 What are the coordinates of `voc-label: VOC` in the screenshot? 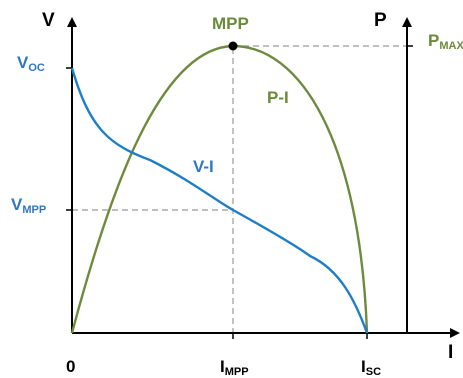 It's located at (31, 63).